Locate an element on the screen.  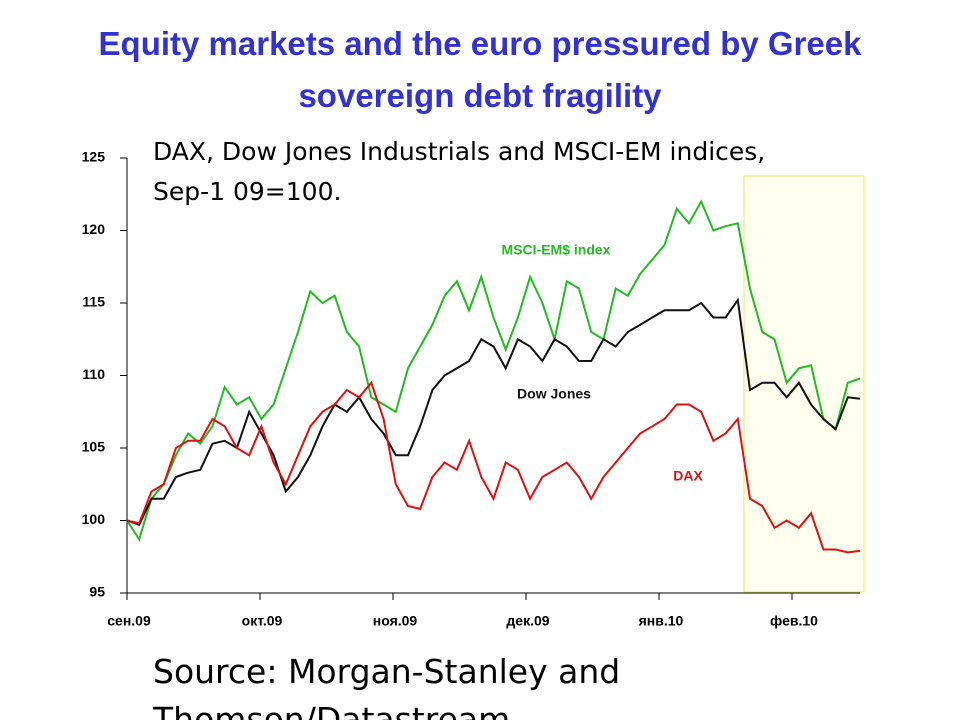
y-tick-label: 110 is located at coordinates (93, 374).